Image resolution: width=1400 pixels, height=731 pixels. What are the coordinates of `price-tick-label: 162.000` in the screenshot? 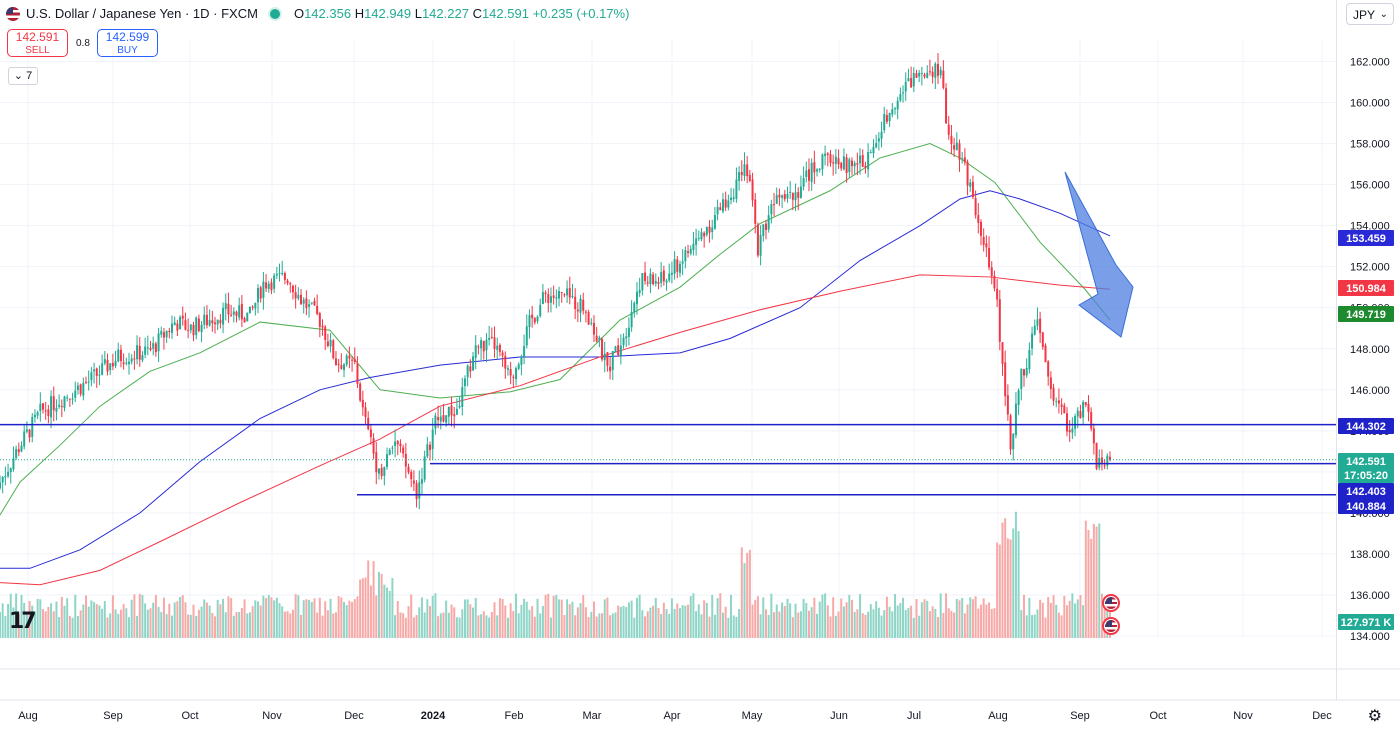 It's located at (1370, 63).